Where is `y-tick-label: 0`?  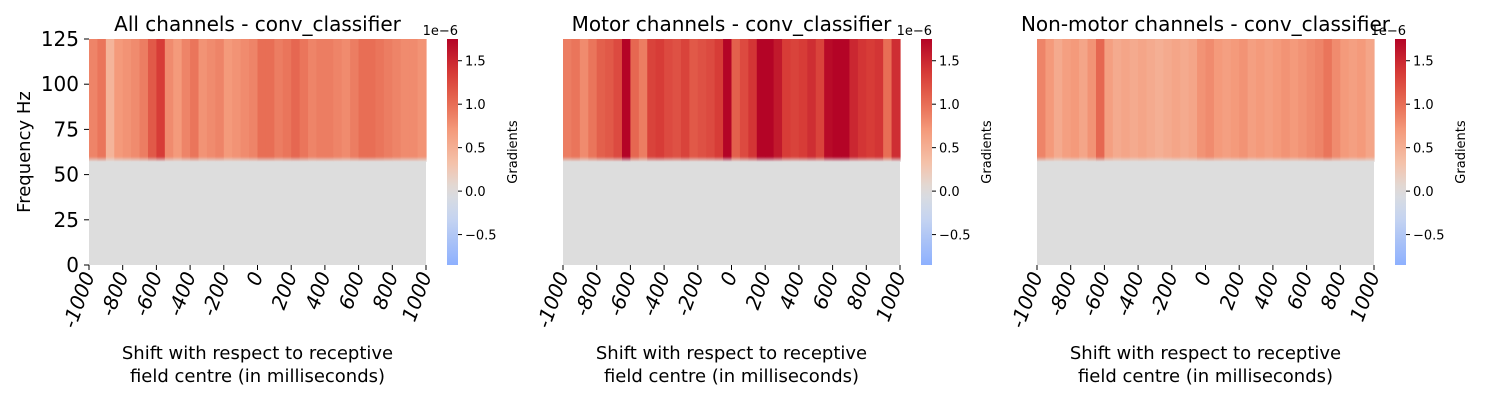 y-tick-label: 0 is located at coordinates (72, 265).